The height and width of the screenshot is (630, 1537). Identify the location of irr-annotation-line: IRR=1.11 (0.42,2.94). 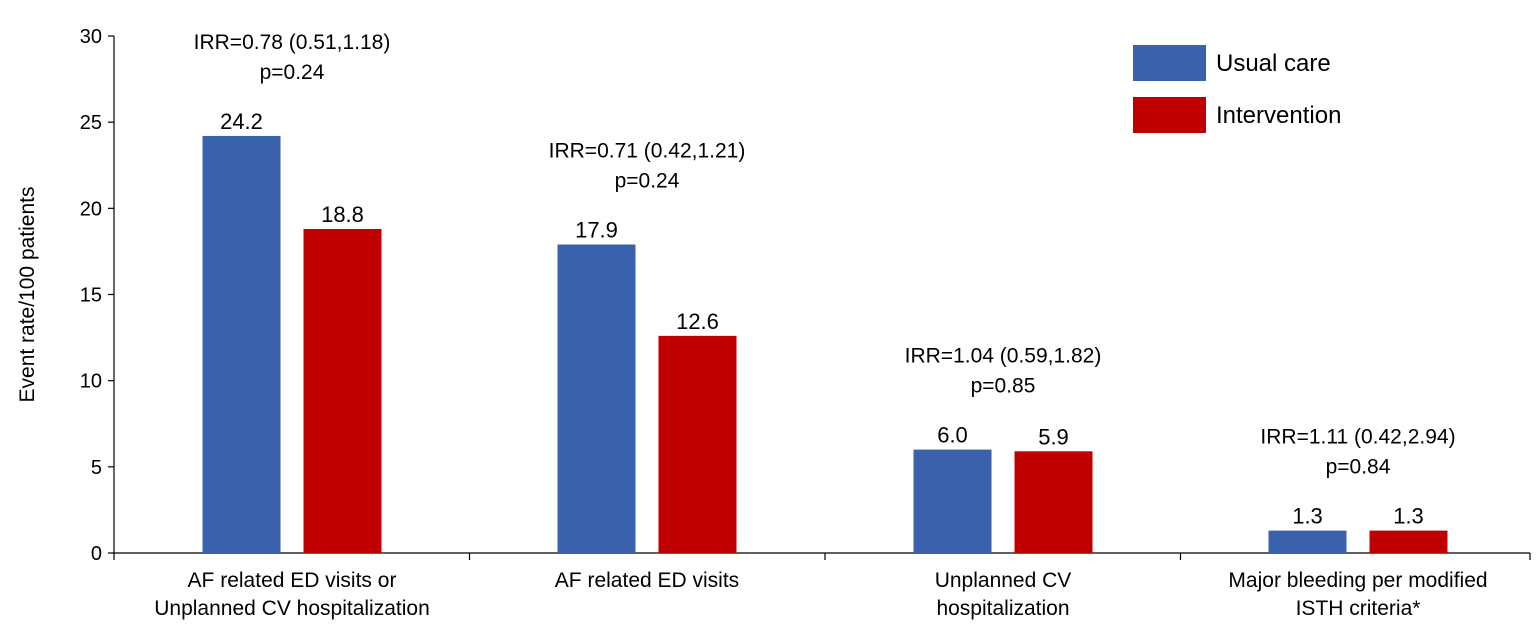
(1357, 437).